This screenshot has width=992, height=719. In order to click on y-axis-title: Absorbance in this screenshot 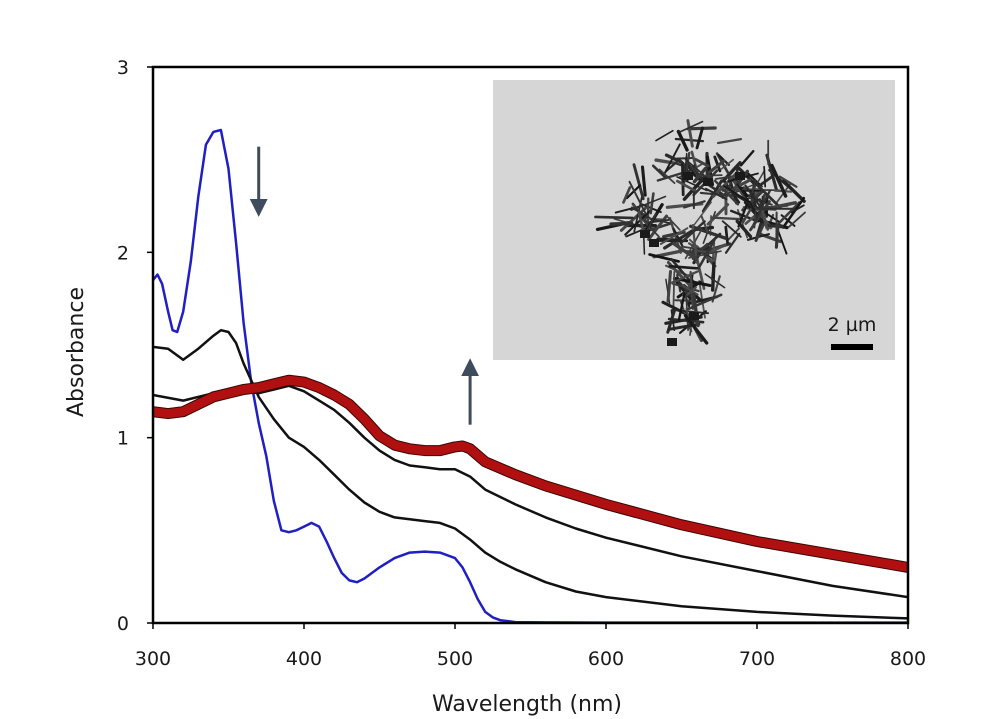, I will do `click(76, 352)`.